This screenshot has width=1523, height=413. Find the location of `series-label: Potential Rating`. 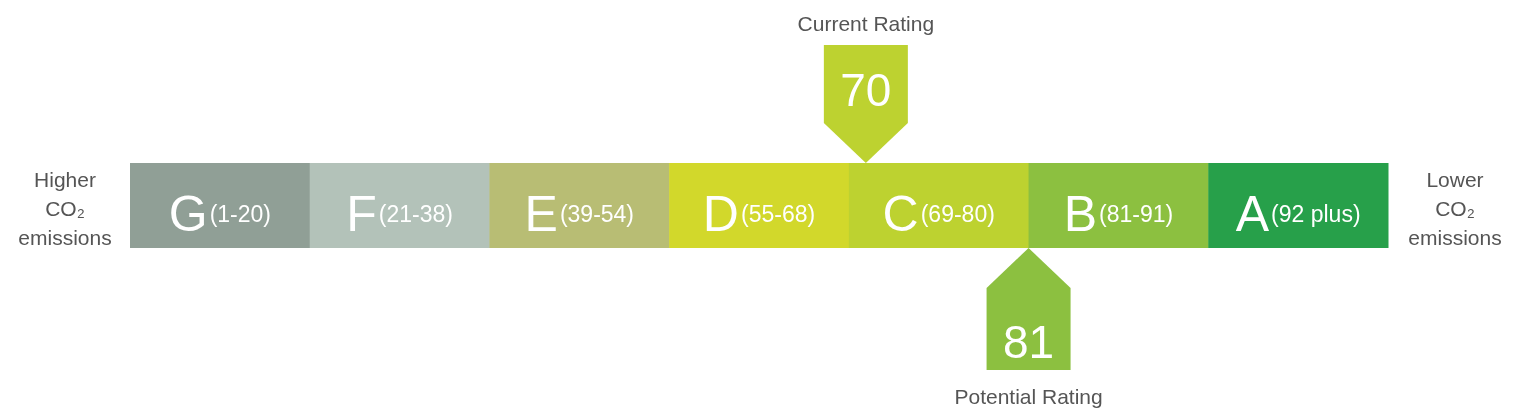

series-label: Potential Rating is located at coordinates (1028, 396).